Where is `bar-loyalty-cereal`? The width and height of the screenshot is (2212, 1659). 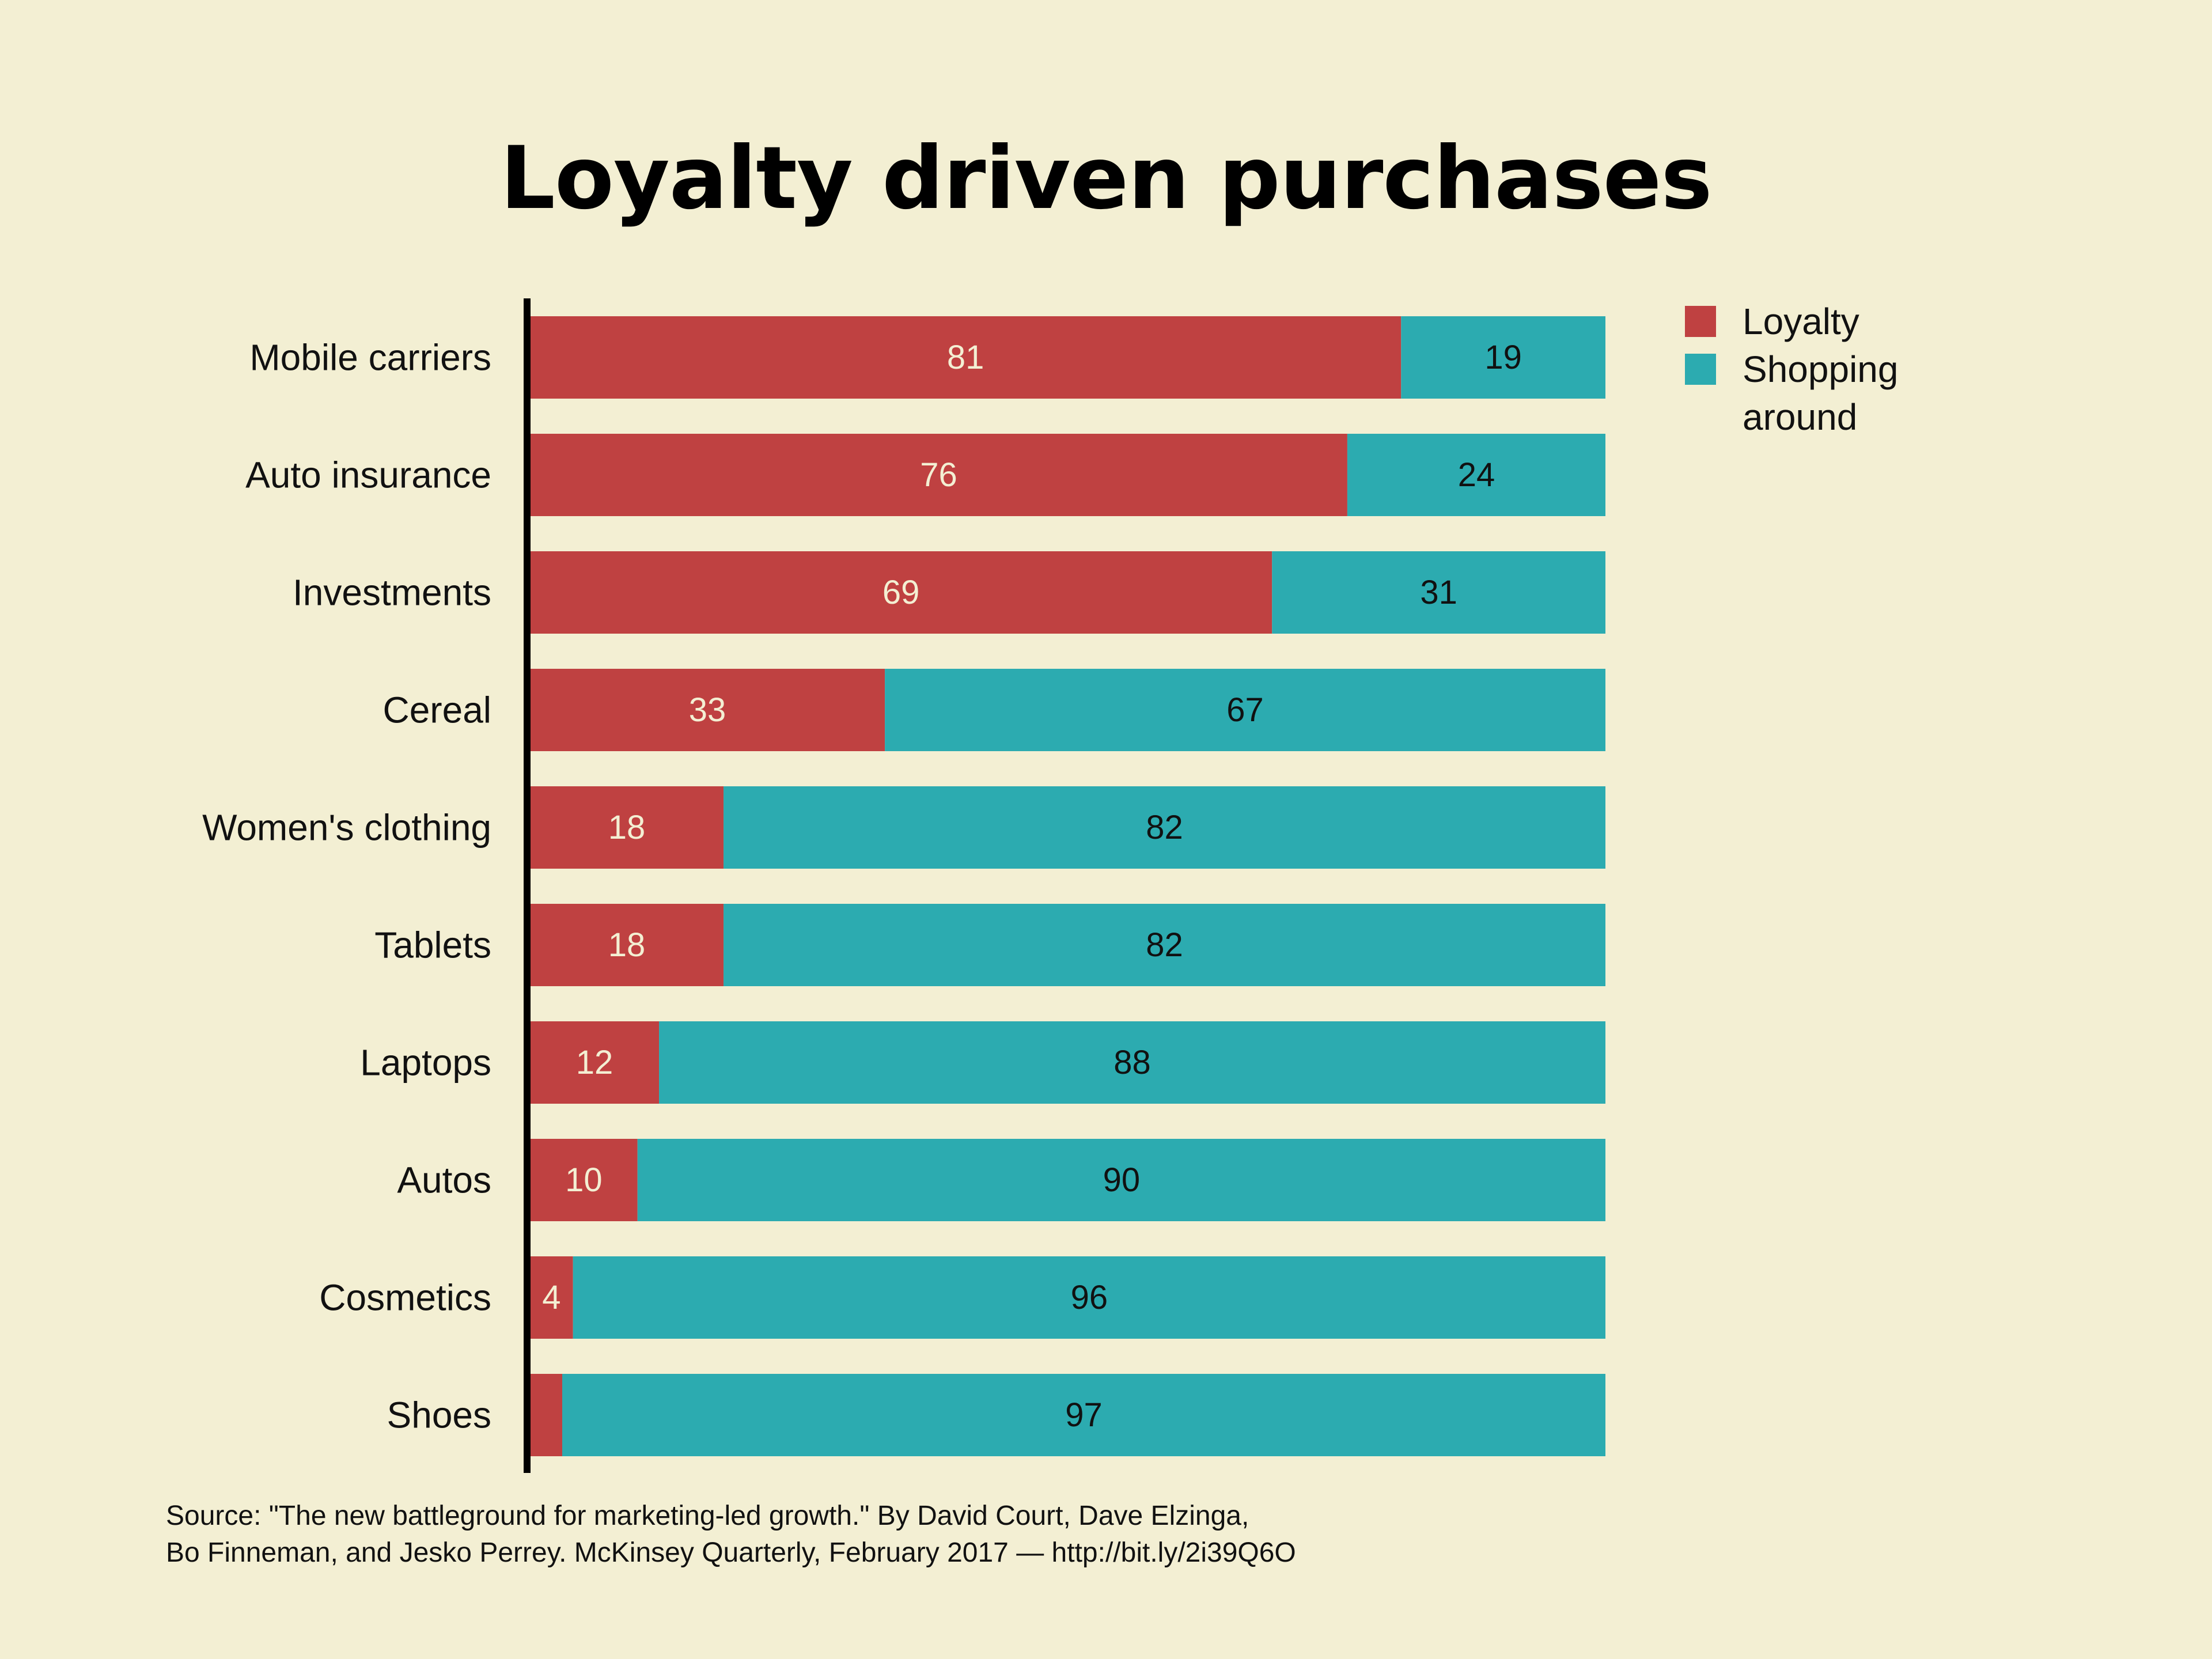 bar-loyalty-cereal is located at coordinates (707, 710).